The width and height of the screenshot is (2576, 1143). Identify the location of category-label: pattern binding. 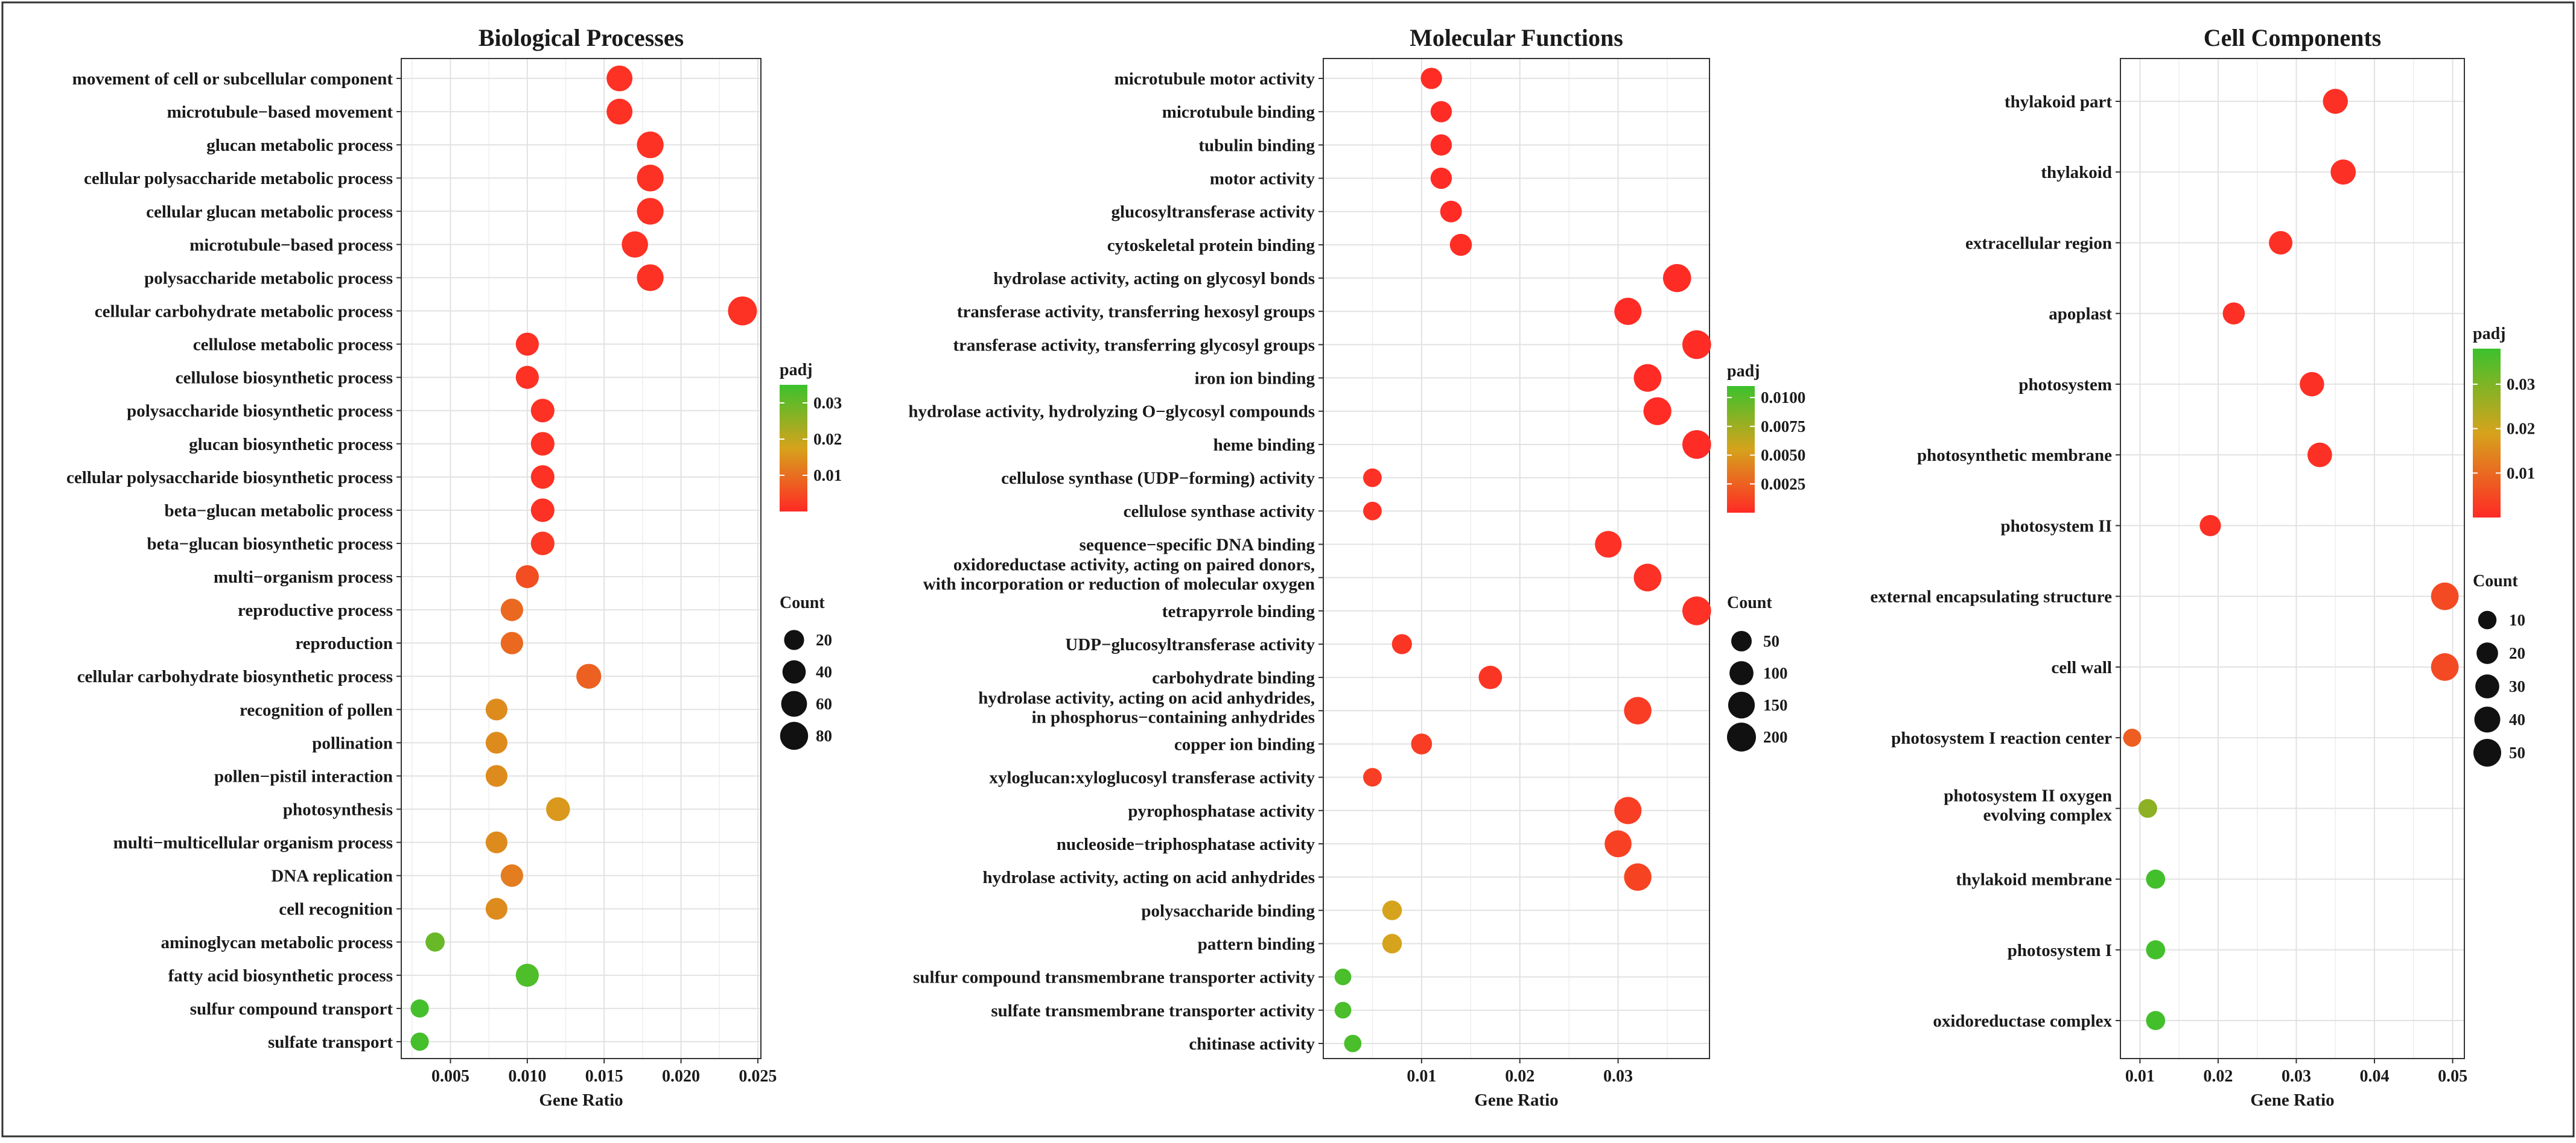
(1256, 944).